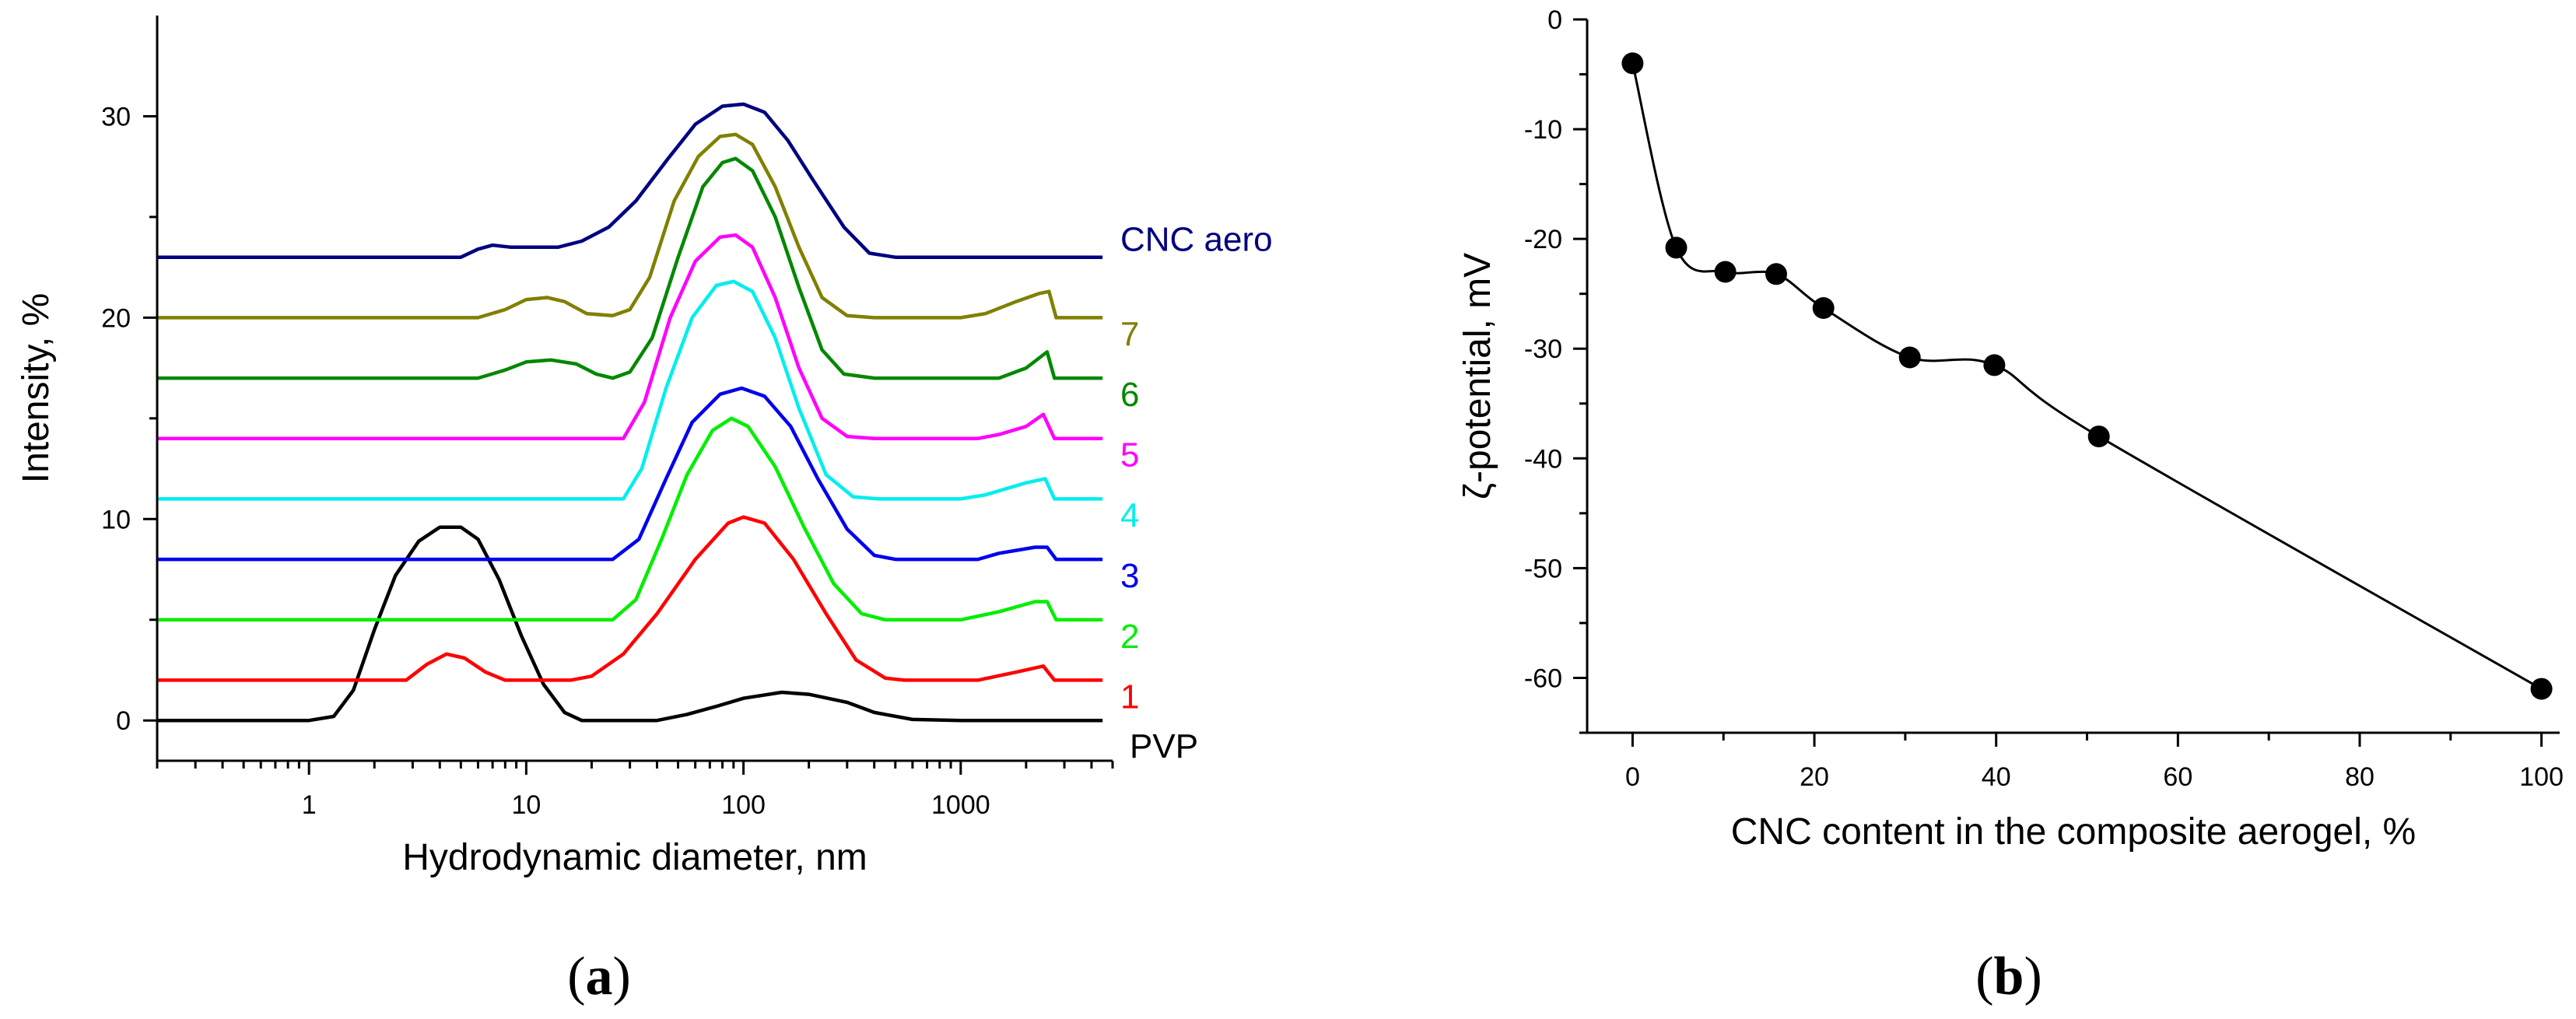  What do you see at coordinates (1543, 569) in the screenshot?
I see `y-tick-label: -50` at bounding box center [1543, 569].